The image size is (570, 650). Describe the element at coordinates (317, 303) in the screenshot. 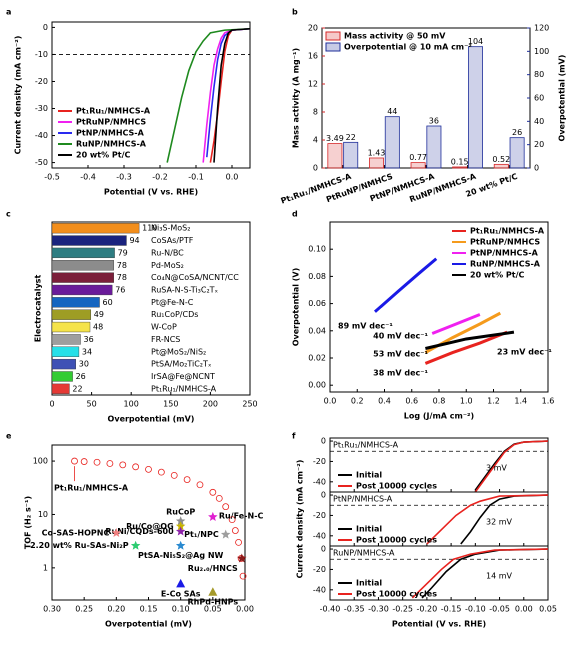

I see `y-tick-label: 0.06` at that location.